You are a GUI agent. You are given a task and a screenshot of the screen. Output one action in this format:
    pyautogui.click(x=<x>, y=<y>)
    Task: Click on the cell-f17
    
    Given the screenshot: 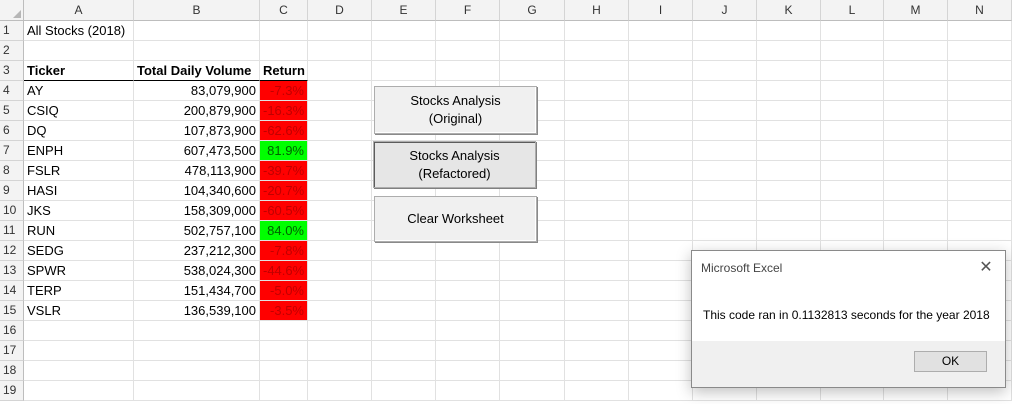 What is the action you would take?
    pyautogui.click(x=468, y=351)
    